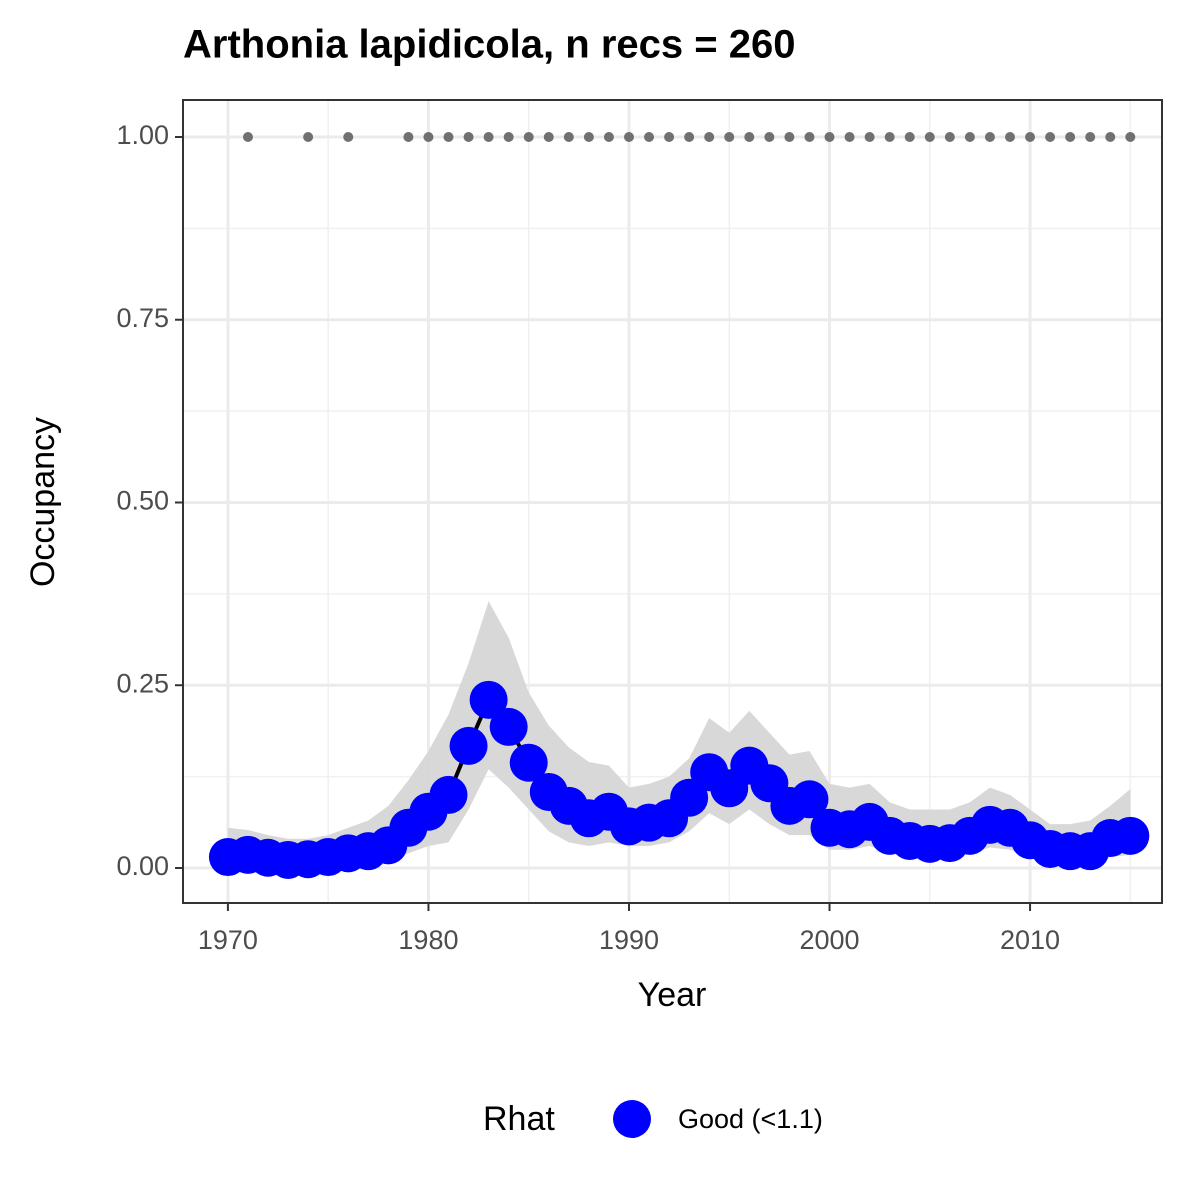 The height and width of the screenshot is (1200, 1200). I want to click on legend-label: Good (<1.1), so click(750, 1119).